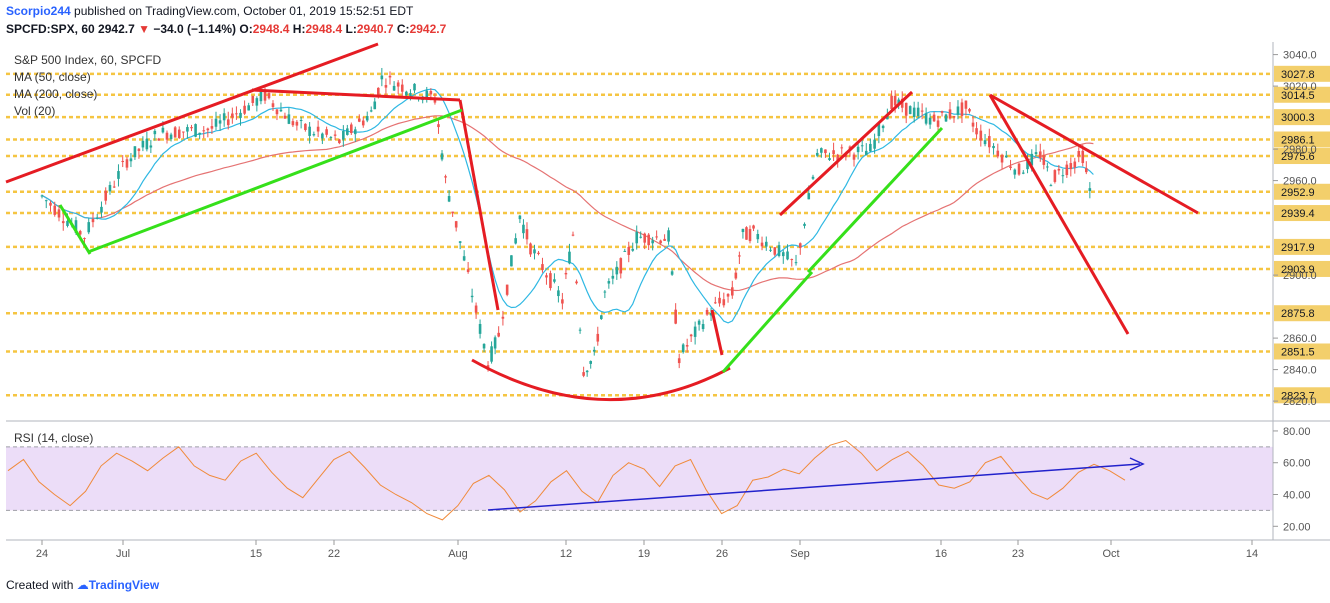  What do you see at coordinates (56, 94) in the screenshot?
I see `legend-ma200: MA (200, close)` at bounding box center [56, 94].